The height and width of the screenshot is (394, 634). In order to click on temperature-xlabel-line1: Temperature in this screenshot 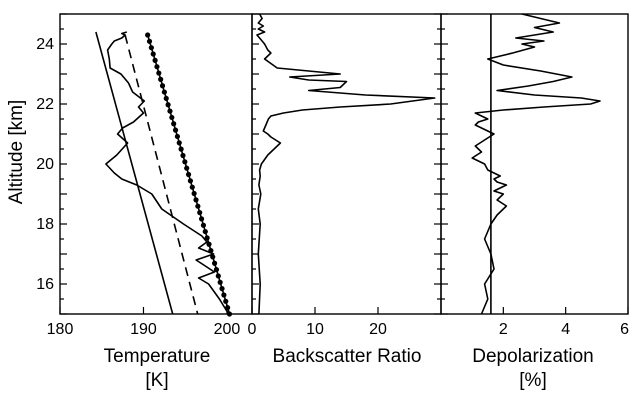, I will do `click(157, 356)`.